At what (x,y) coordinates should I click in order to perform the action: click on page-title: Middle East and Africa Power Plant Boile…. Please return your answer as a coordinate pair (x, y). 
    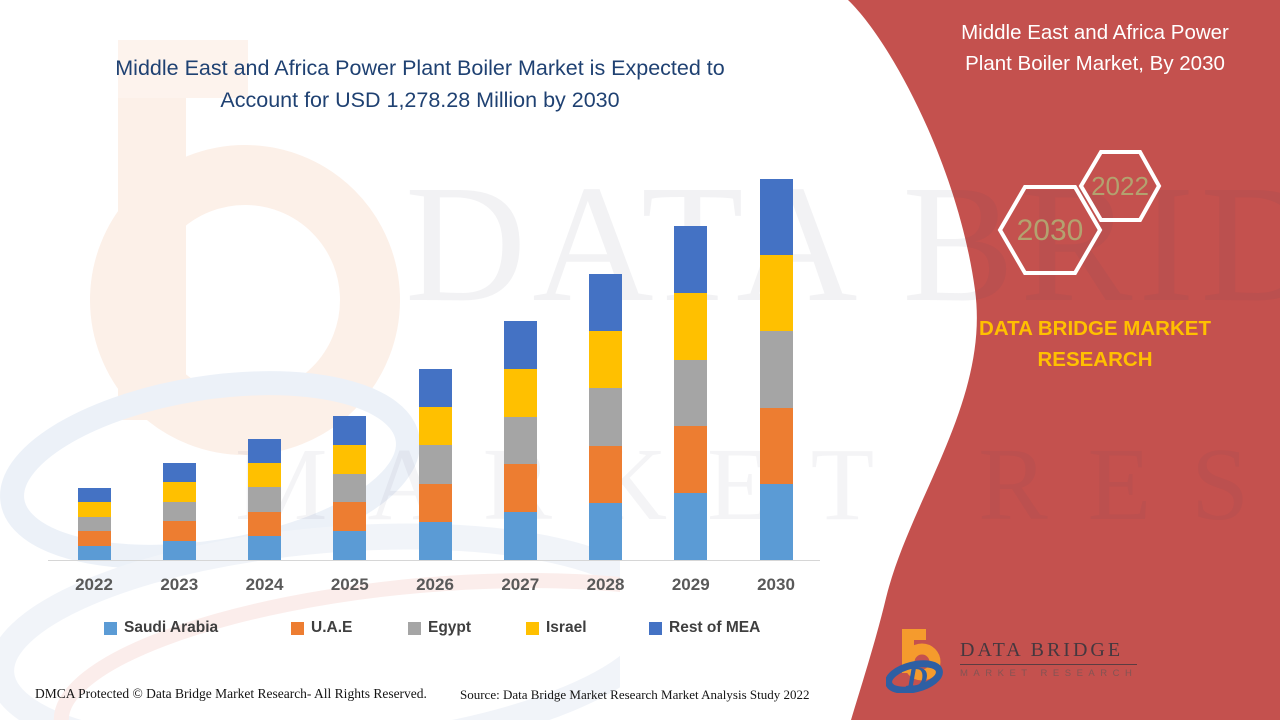
    Looking at the image, I should click on (420, 84).